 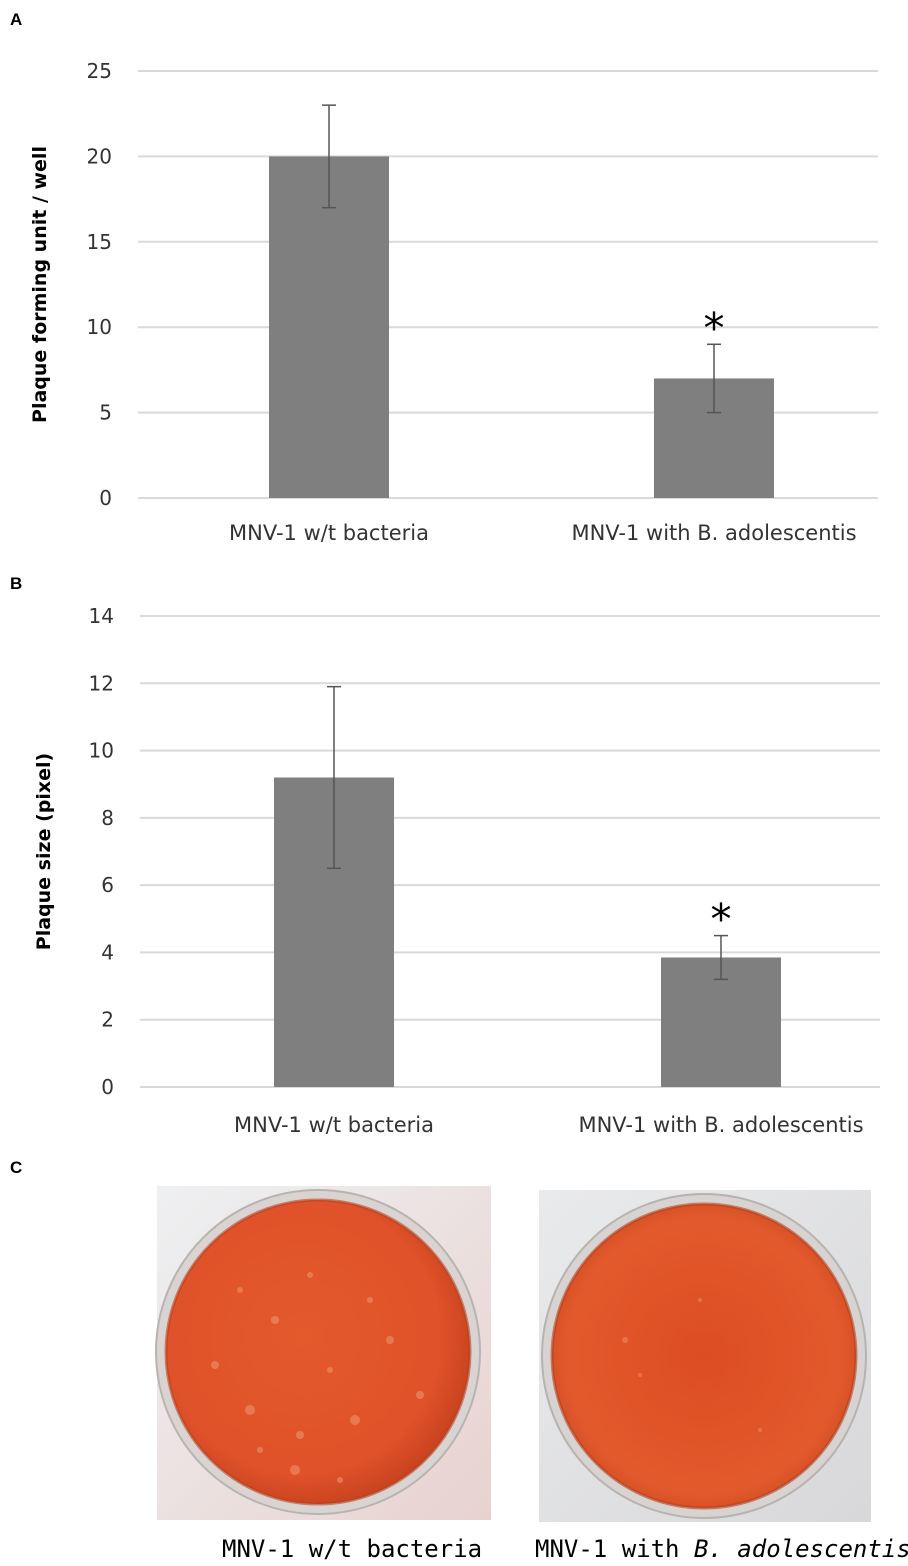 What do you see at coordinates (99, 242) in the screenshot?
I see `y-tick-label: 15` at bounding box center [99, 242].